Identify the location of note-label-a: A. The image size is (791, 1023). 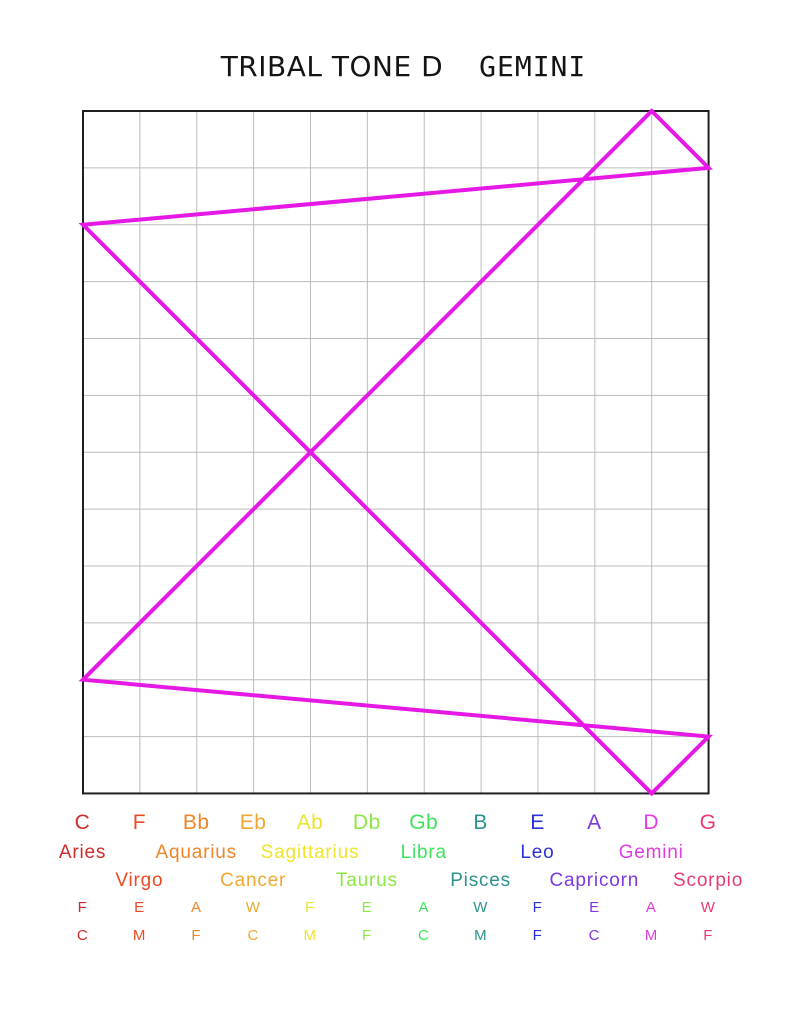
(594, 822).